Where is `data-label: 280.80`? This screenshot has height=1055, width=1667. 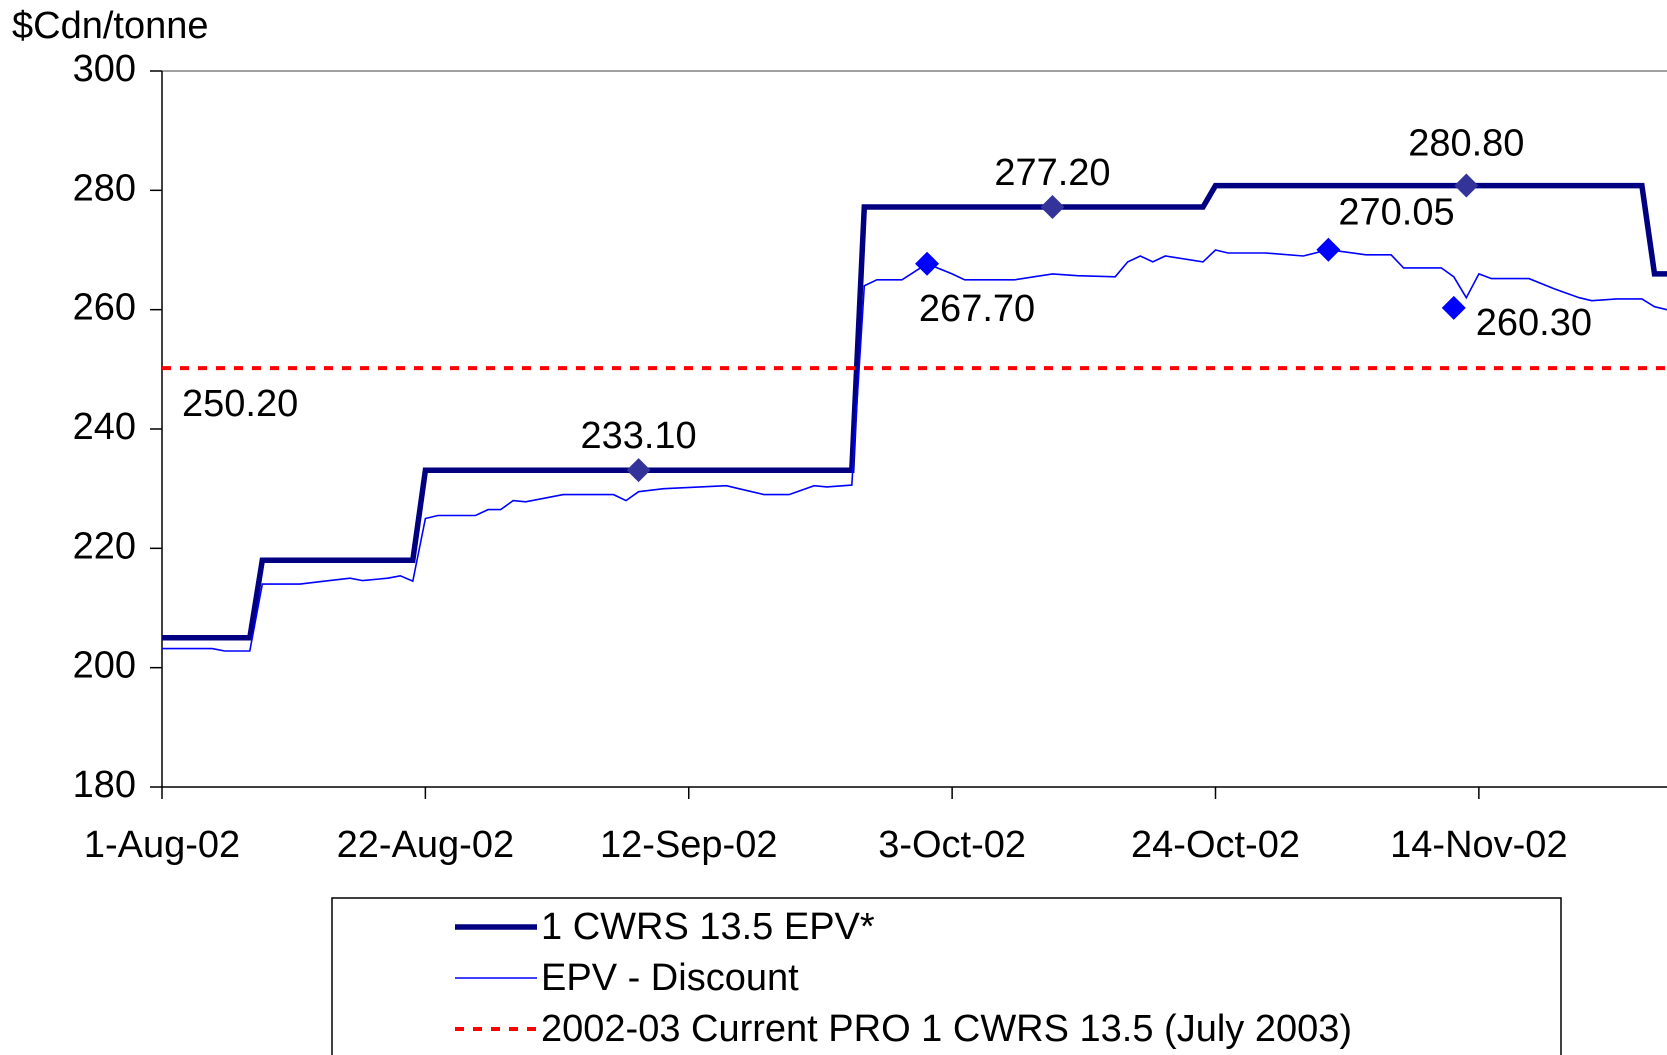 data-label: 280.80 is located at coordinates (1466, 144).